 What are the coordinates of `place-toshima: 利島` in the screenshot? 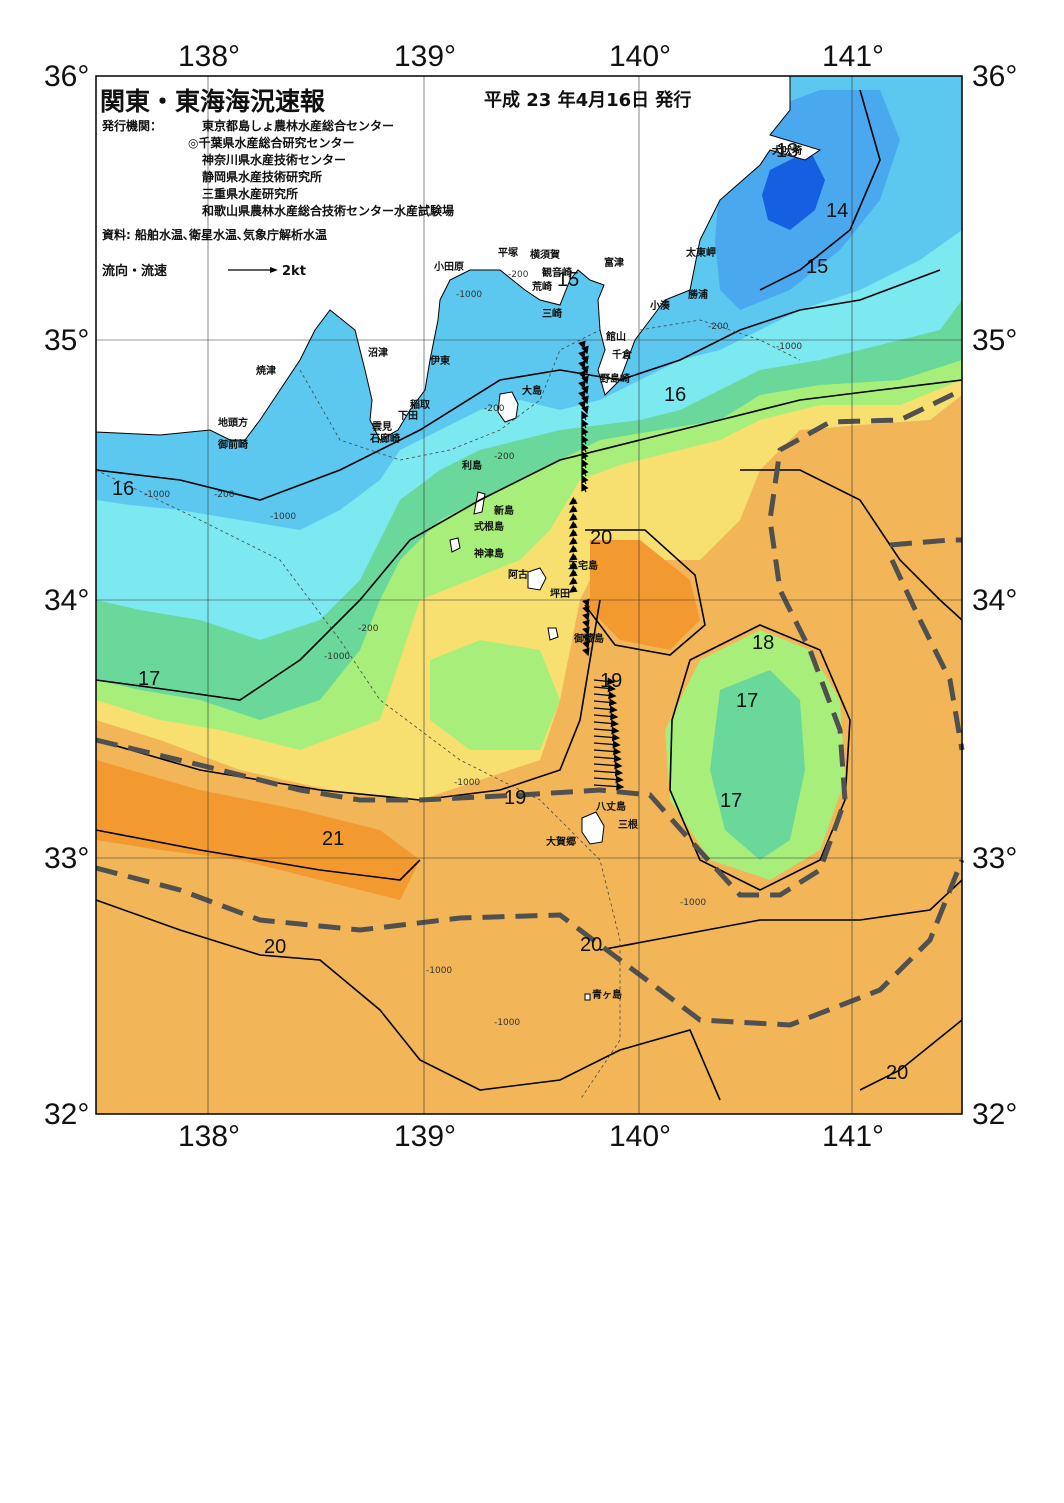 It's located at (472, 466).